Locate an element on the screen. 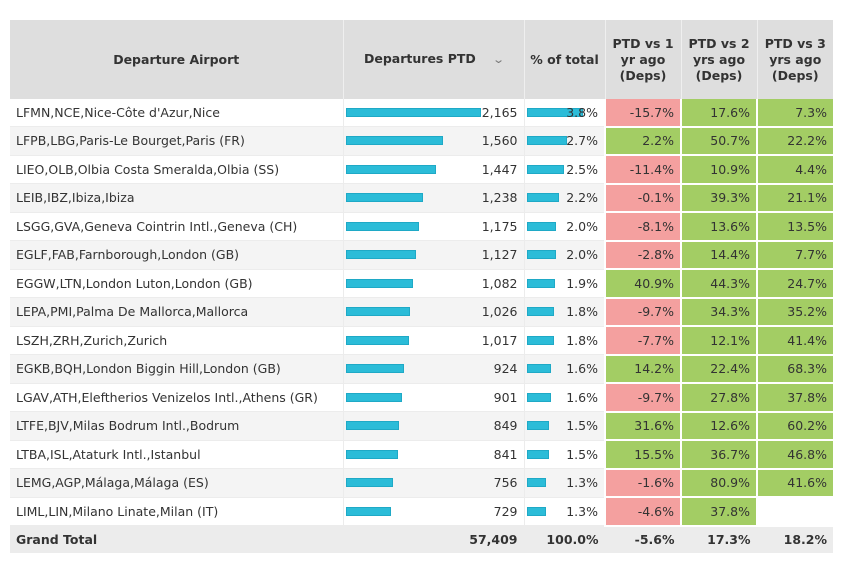 The width and height of the screenshot is (846, 564). grand-total-vs1: -5.6% is located at coordinates (642, 539).